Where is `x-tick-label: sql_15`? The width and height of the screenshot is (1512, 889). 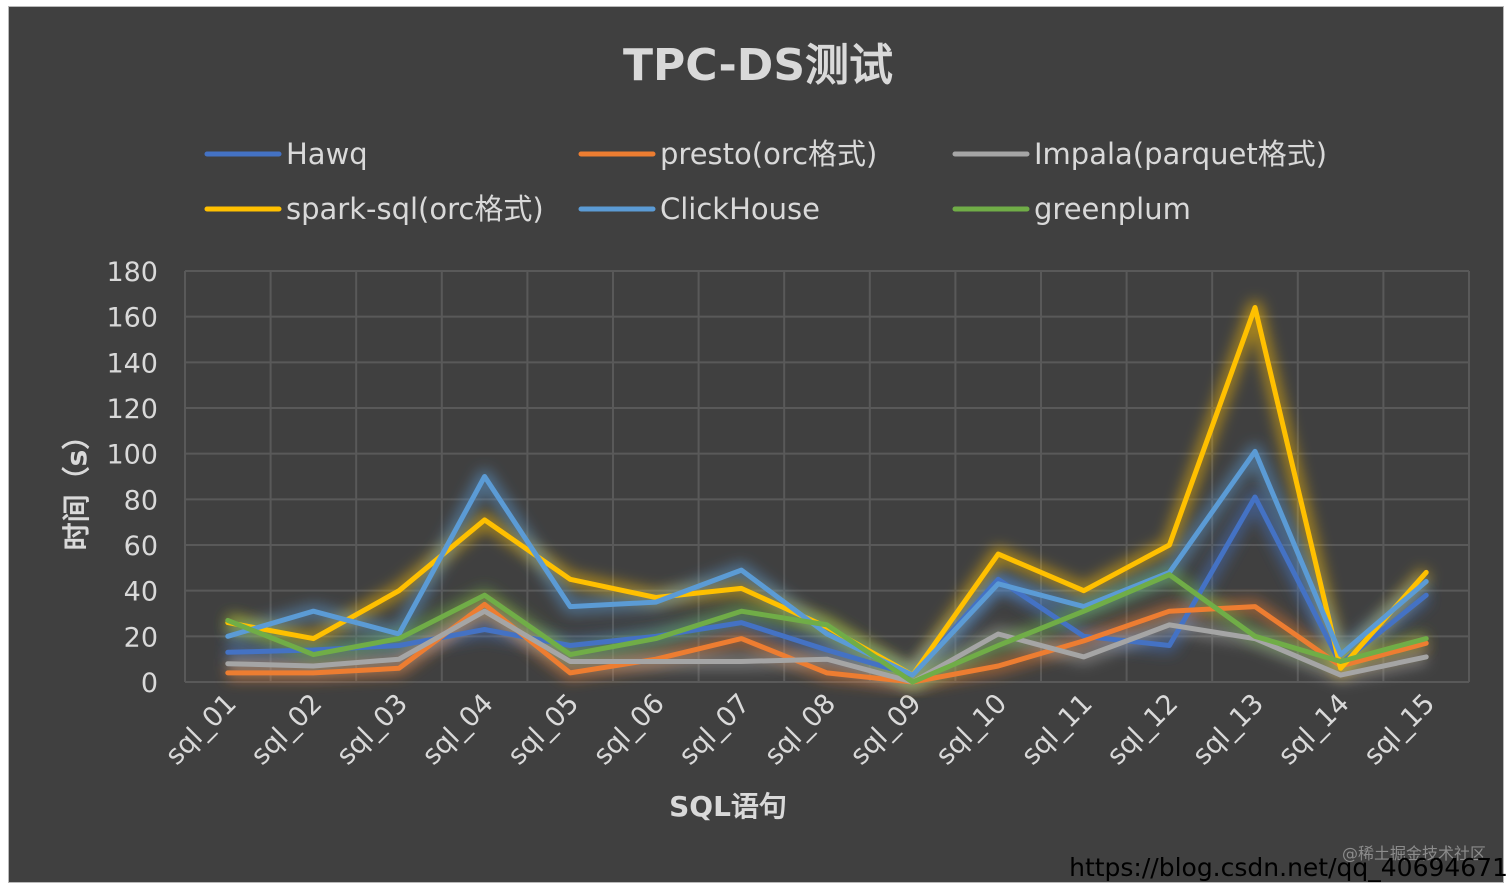 x-tick-label: sql_15 is located at coordinates (1399, 729).